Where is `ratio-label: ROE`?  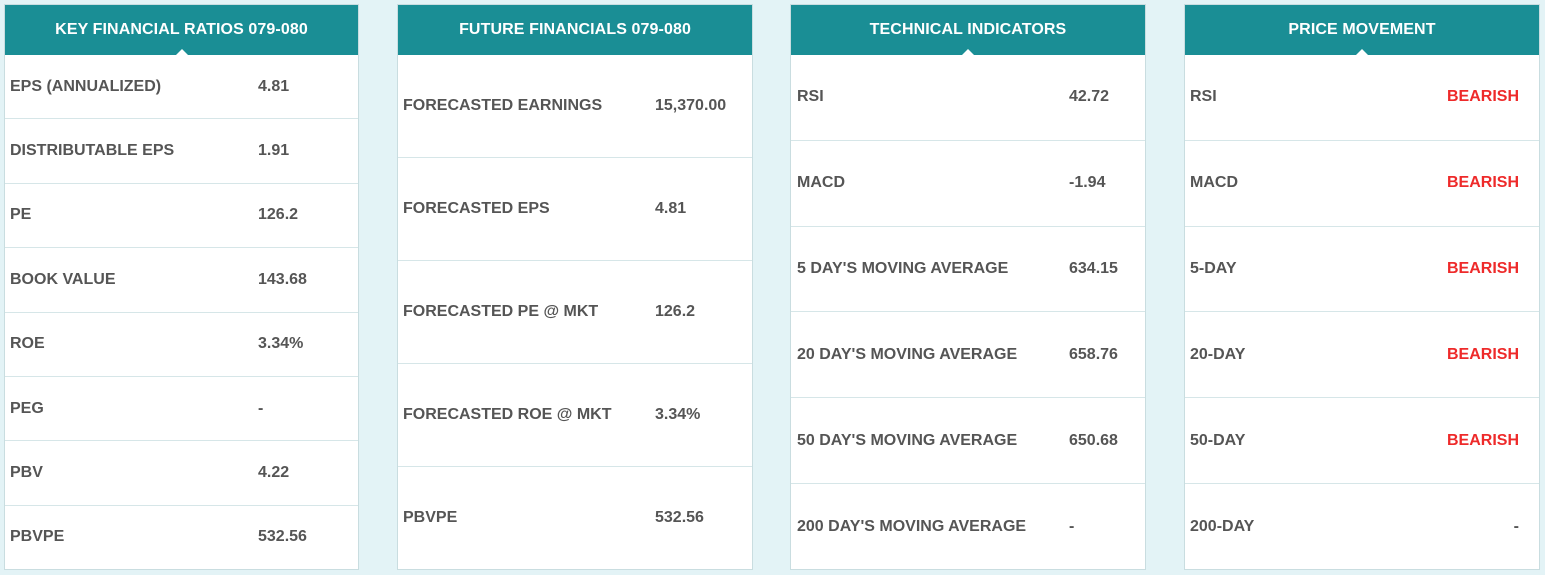
ratio-label: ROE is located at coordinates (27, 344).